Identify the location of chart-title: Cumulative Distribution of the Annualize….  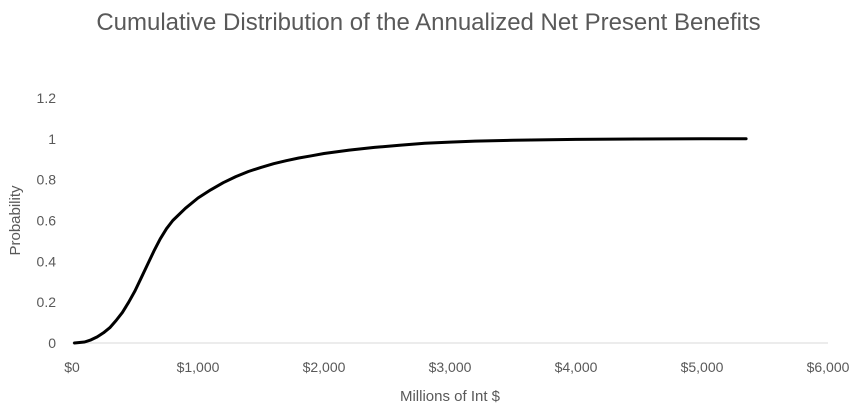
(428, 22).